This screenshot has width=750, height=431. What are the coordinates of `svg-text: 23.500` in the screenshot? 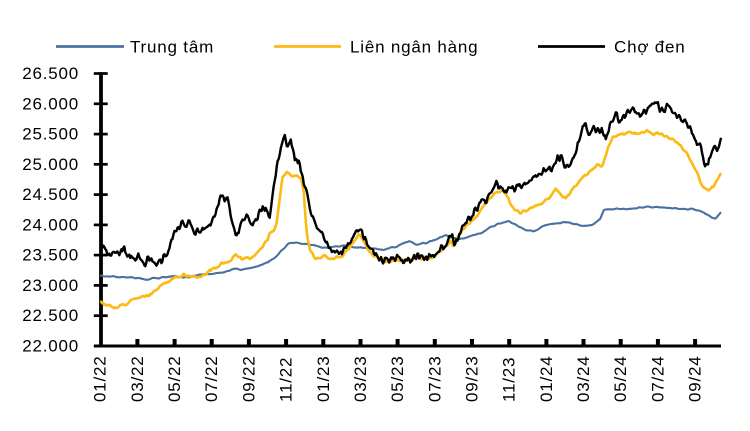 It's located at (50, 255).